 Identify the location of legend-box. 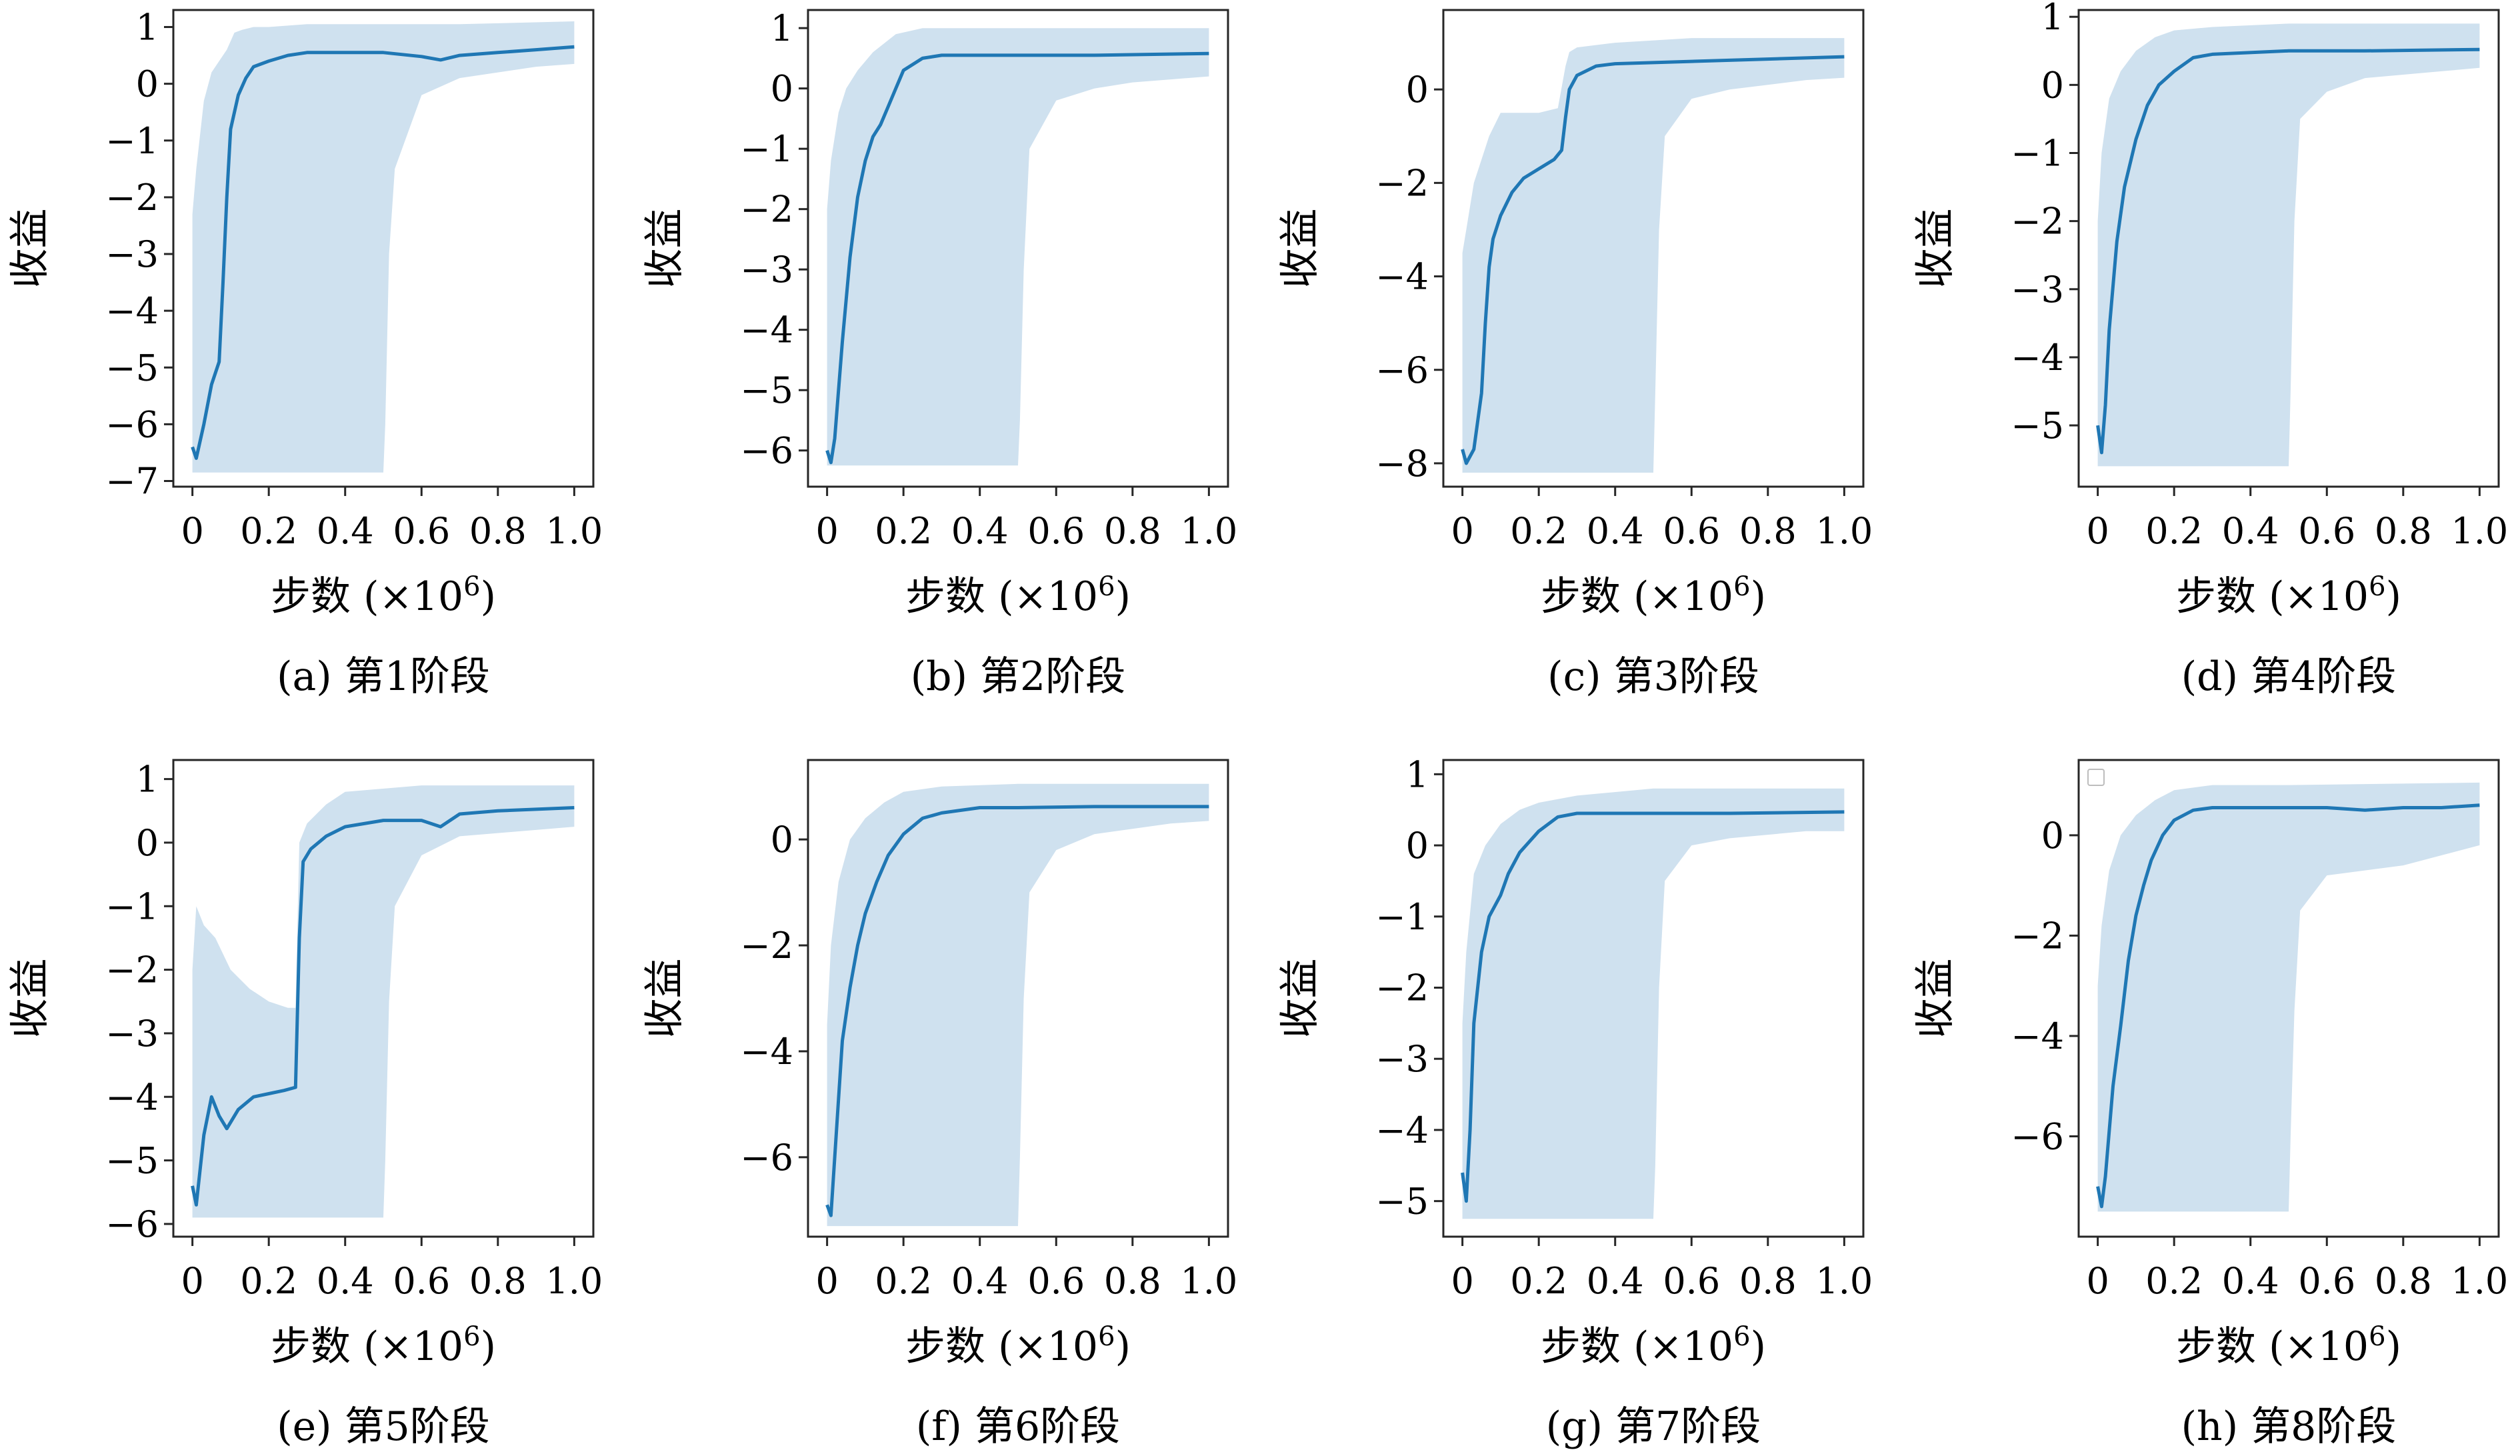
(2096, 777).